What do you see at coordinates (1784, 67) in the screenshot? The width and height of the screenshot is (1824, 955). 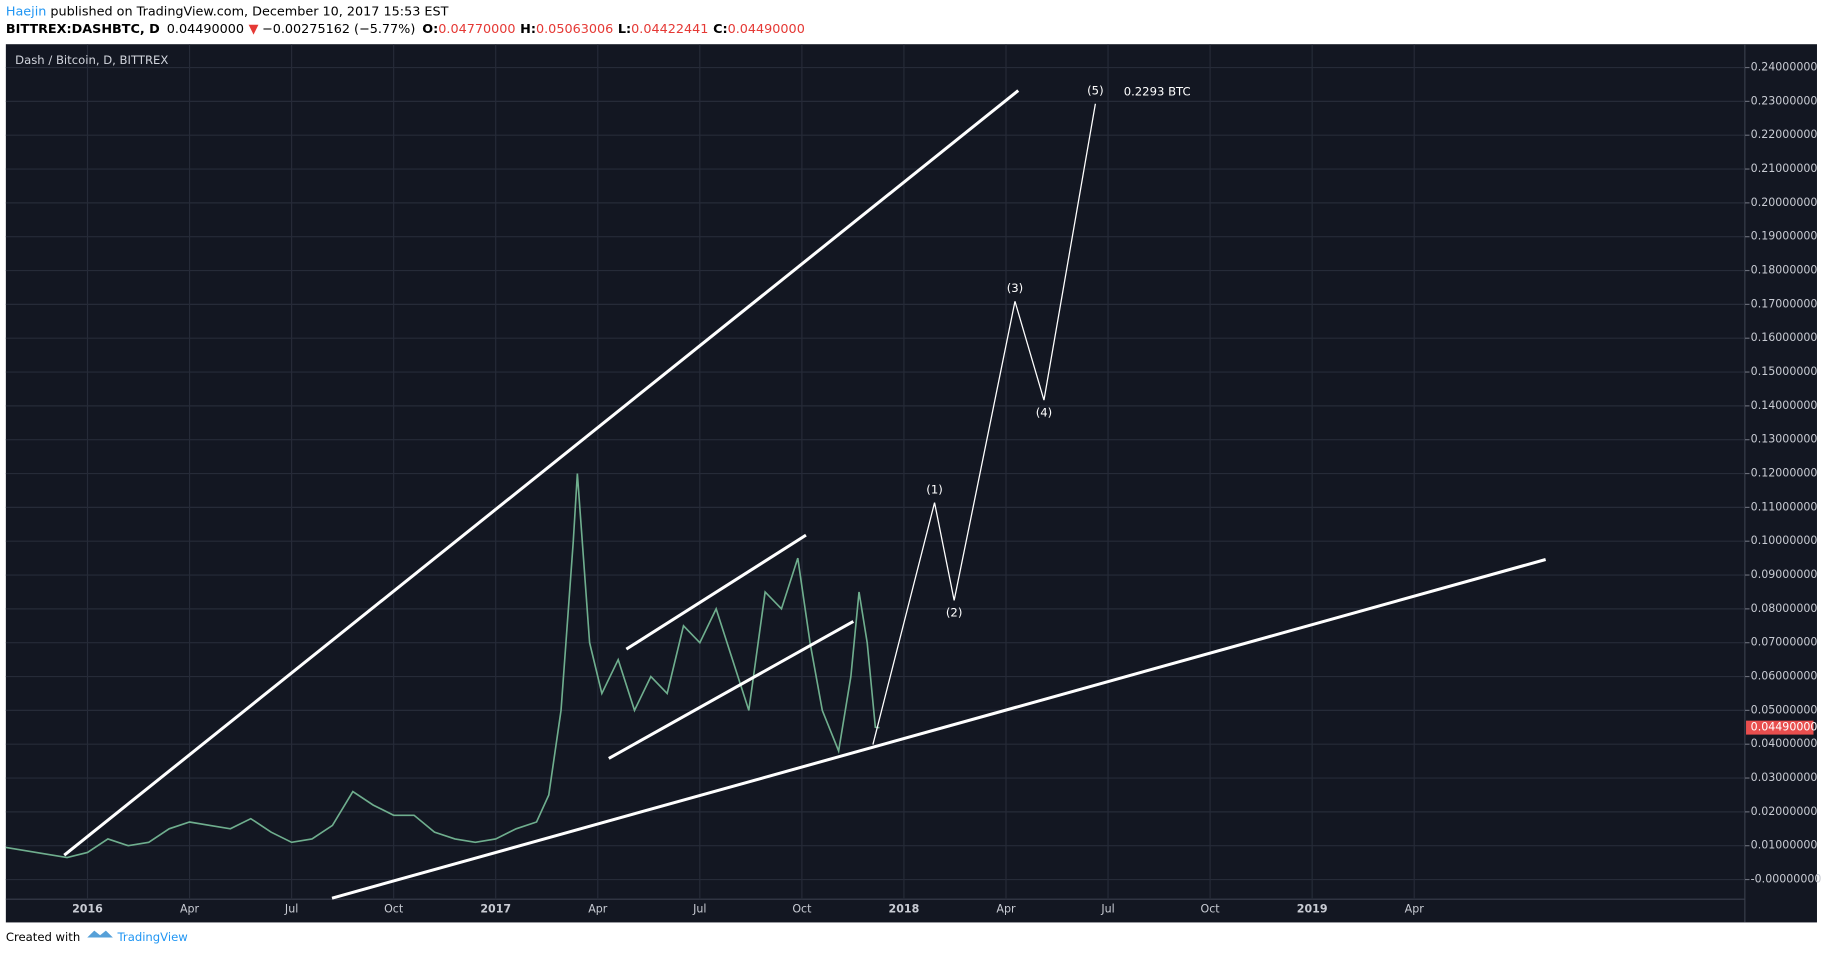 I see `y-tick-label: 0.24000000` at bounding box center [1784, 67].